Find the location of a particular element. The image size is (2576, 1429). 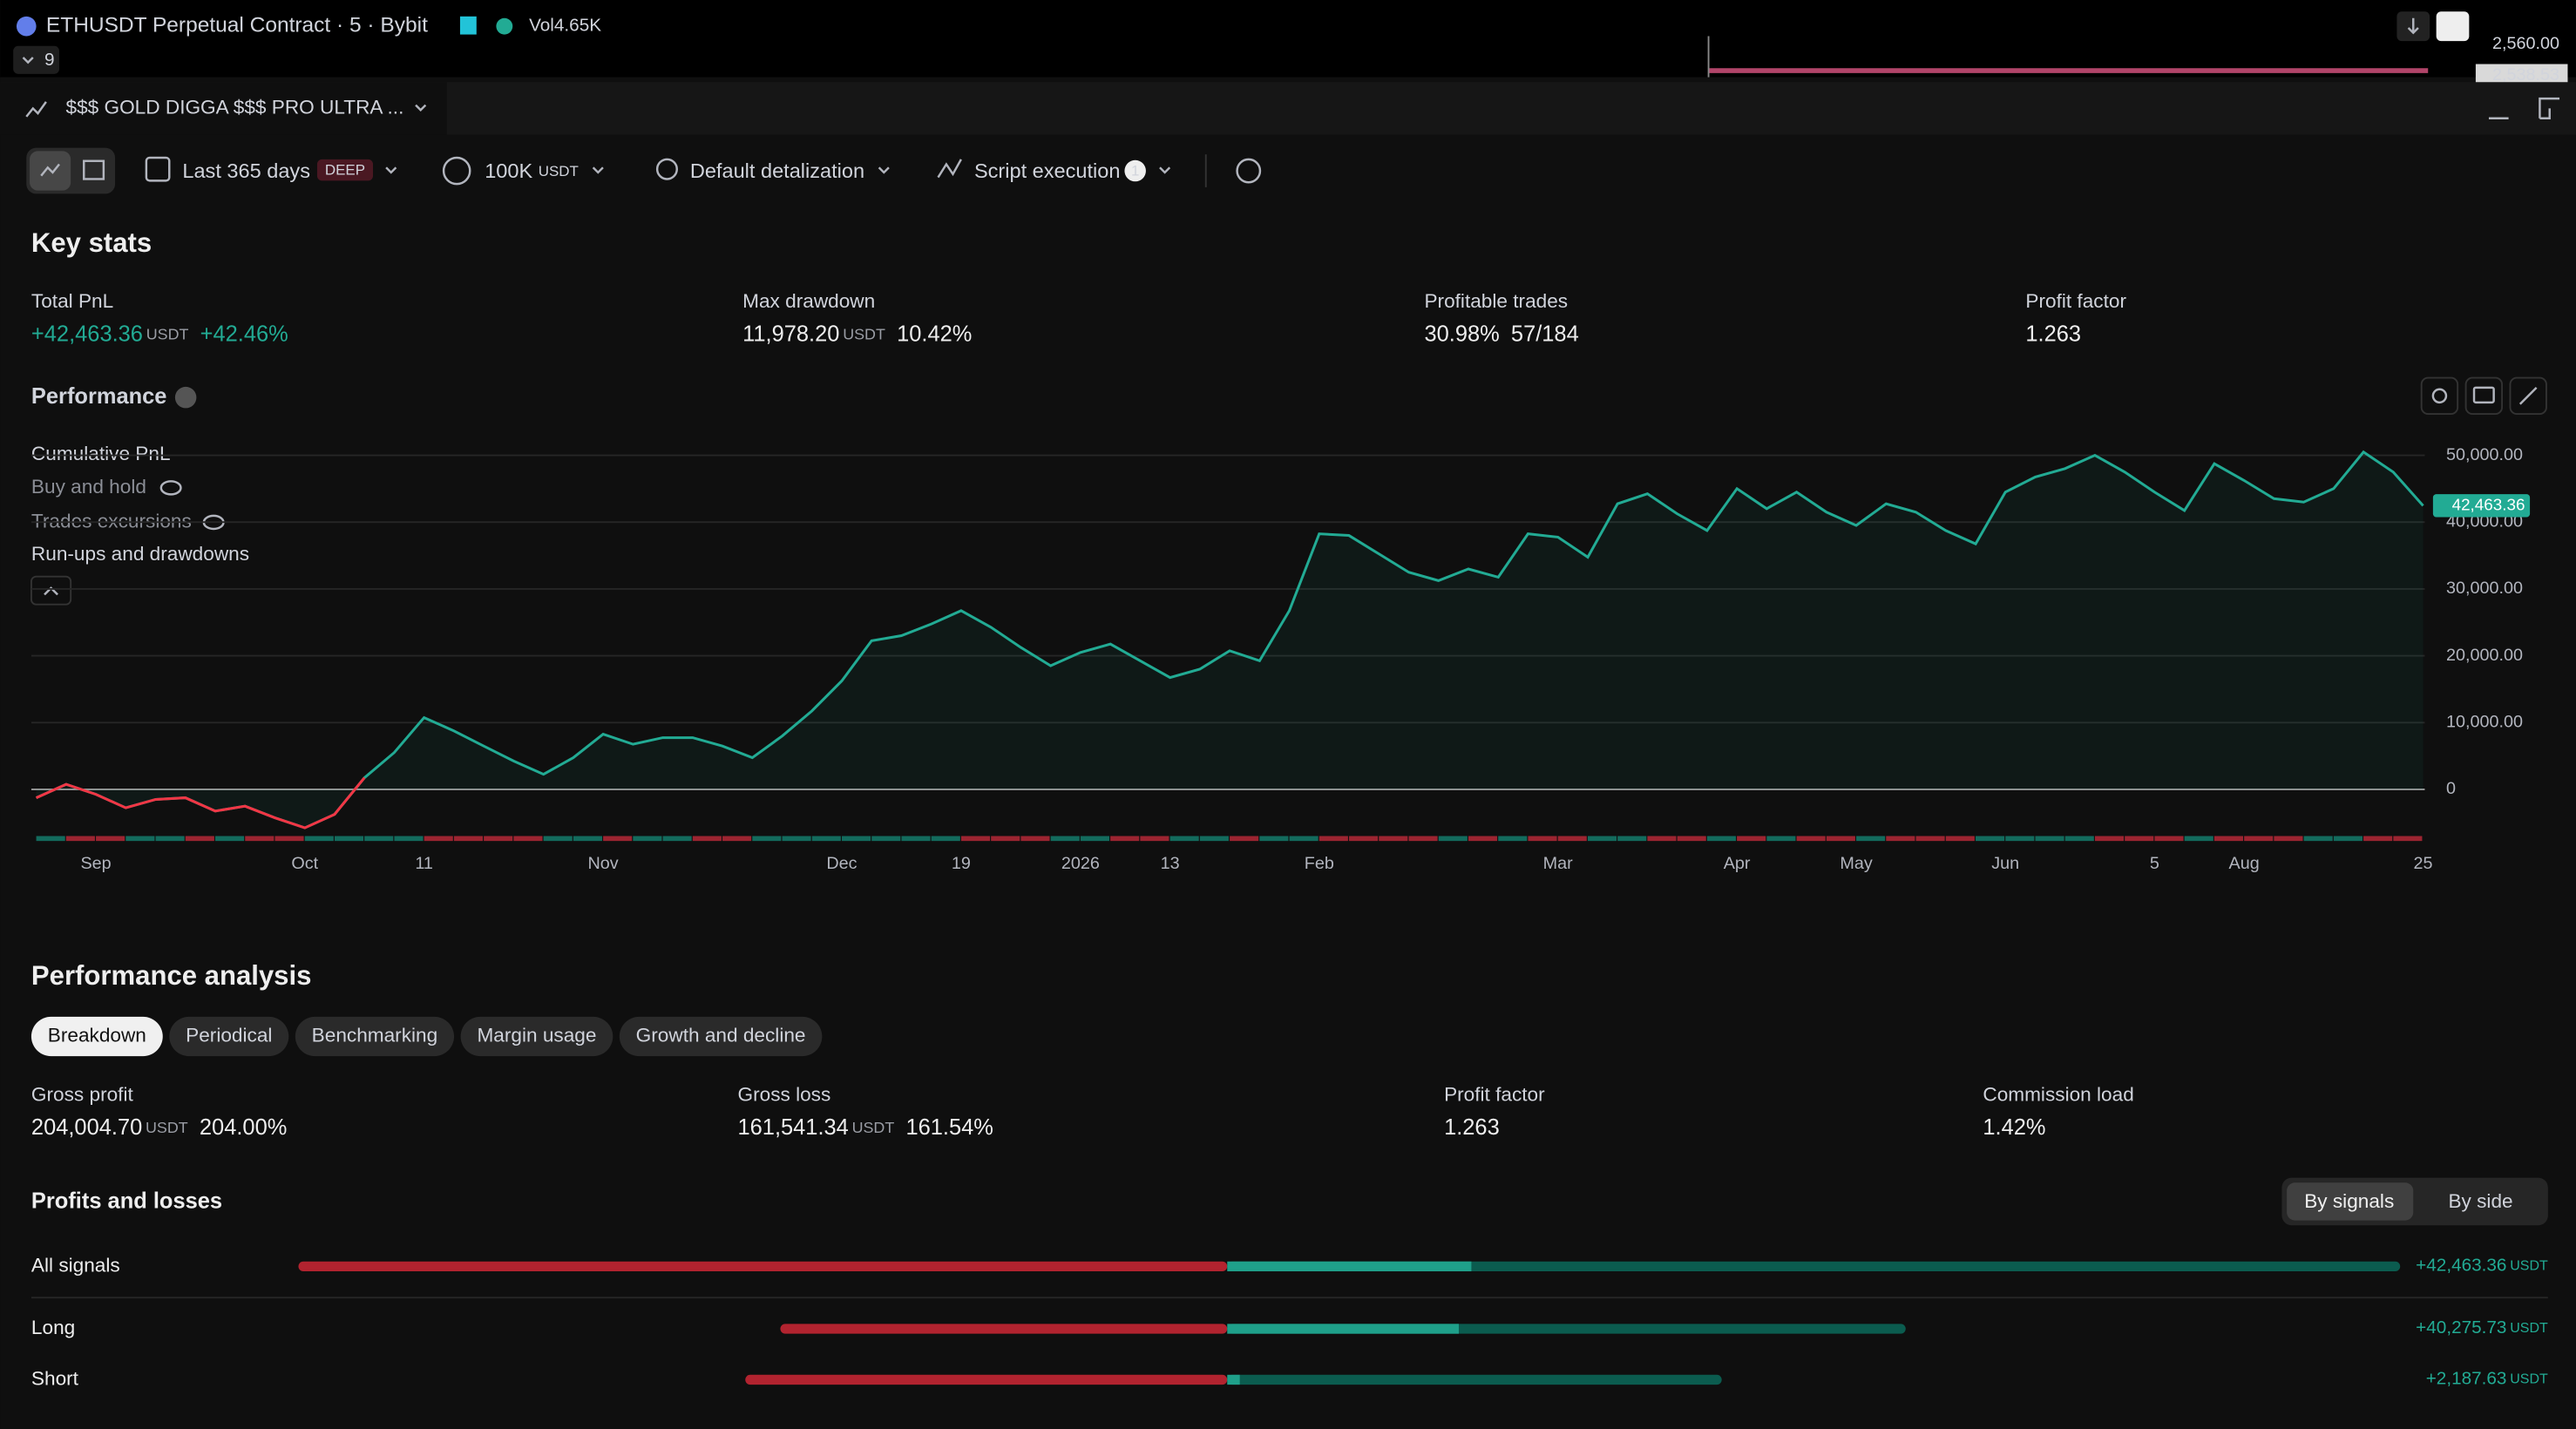

net-bar is located at coordinates (1343, 1329).